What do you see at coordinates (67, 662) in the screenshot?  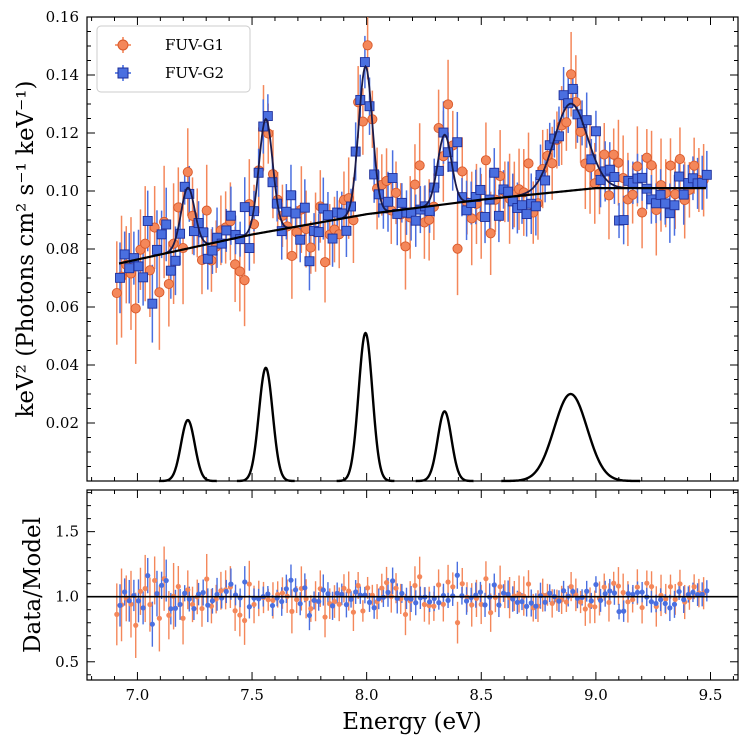 I see `ratio-y-tick-label: 0.5` at bounding box center [67, 662].